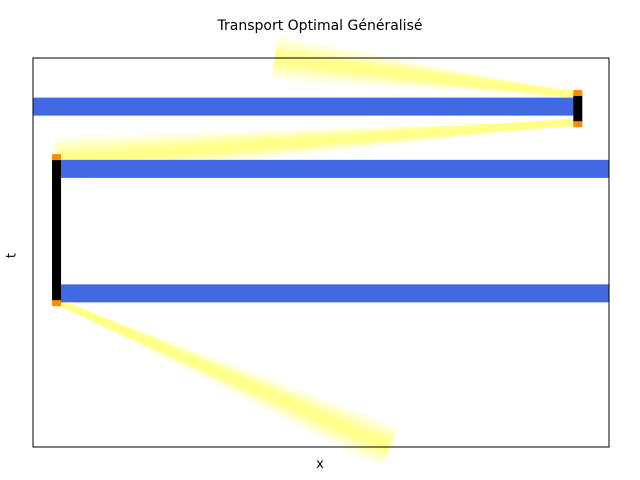  Describe the element at coordinates (578, 124) in the screenshot. I see `wall-2-bottom-cap` at that location.